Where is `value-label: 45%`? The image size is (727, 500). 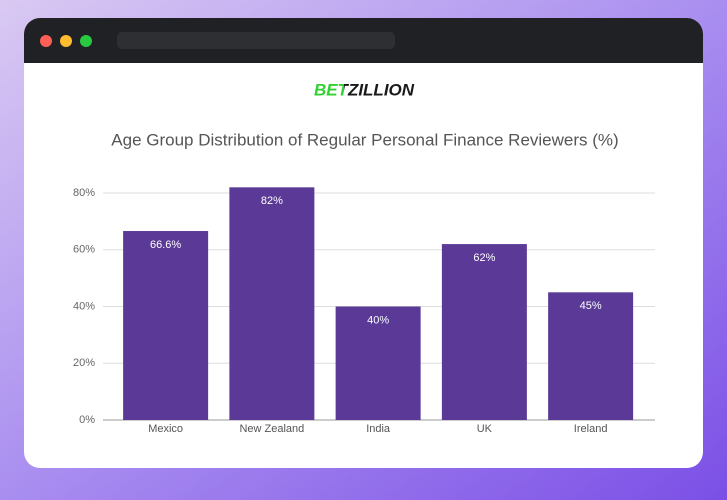 value-label: 45% is located at coordinates (591, 306).